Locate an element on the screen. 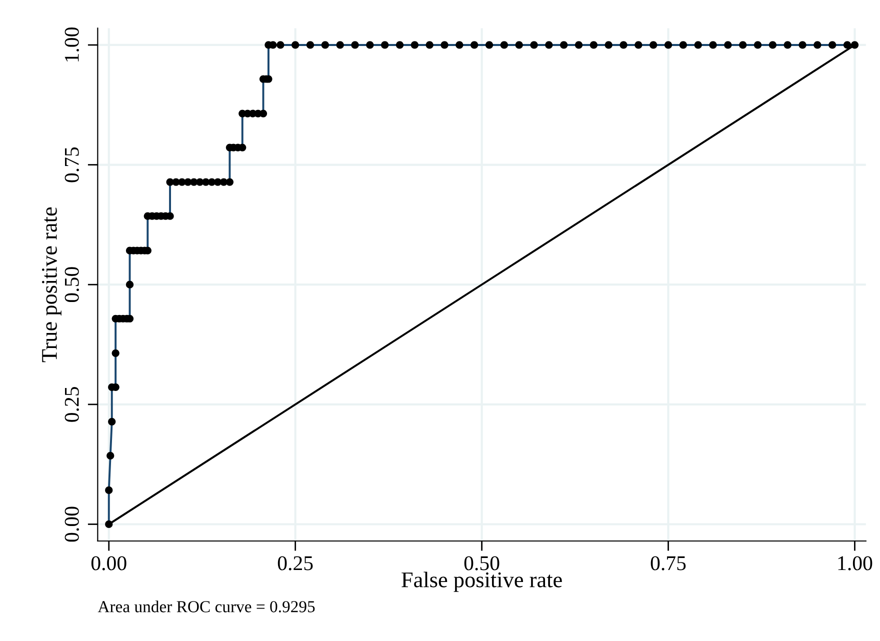  x-tick-label: 0.50 is located at coordinates (482, 563).